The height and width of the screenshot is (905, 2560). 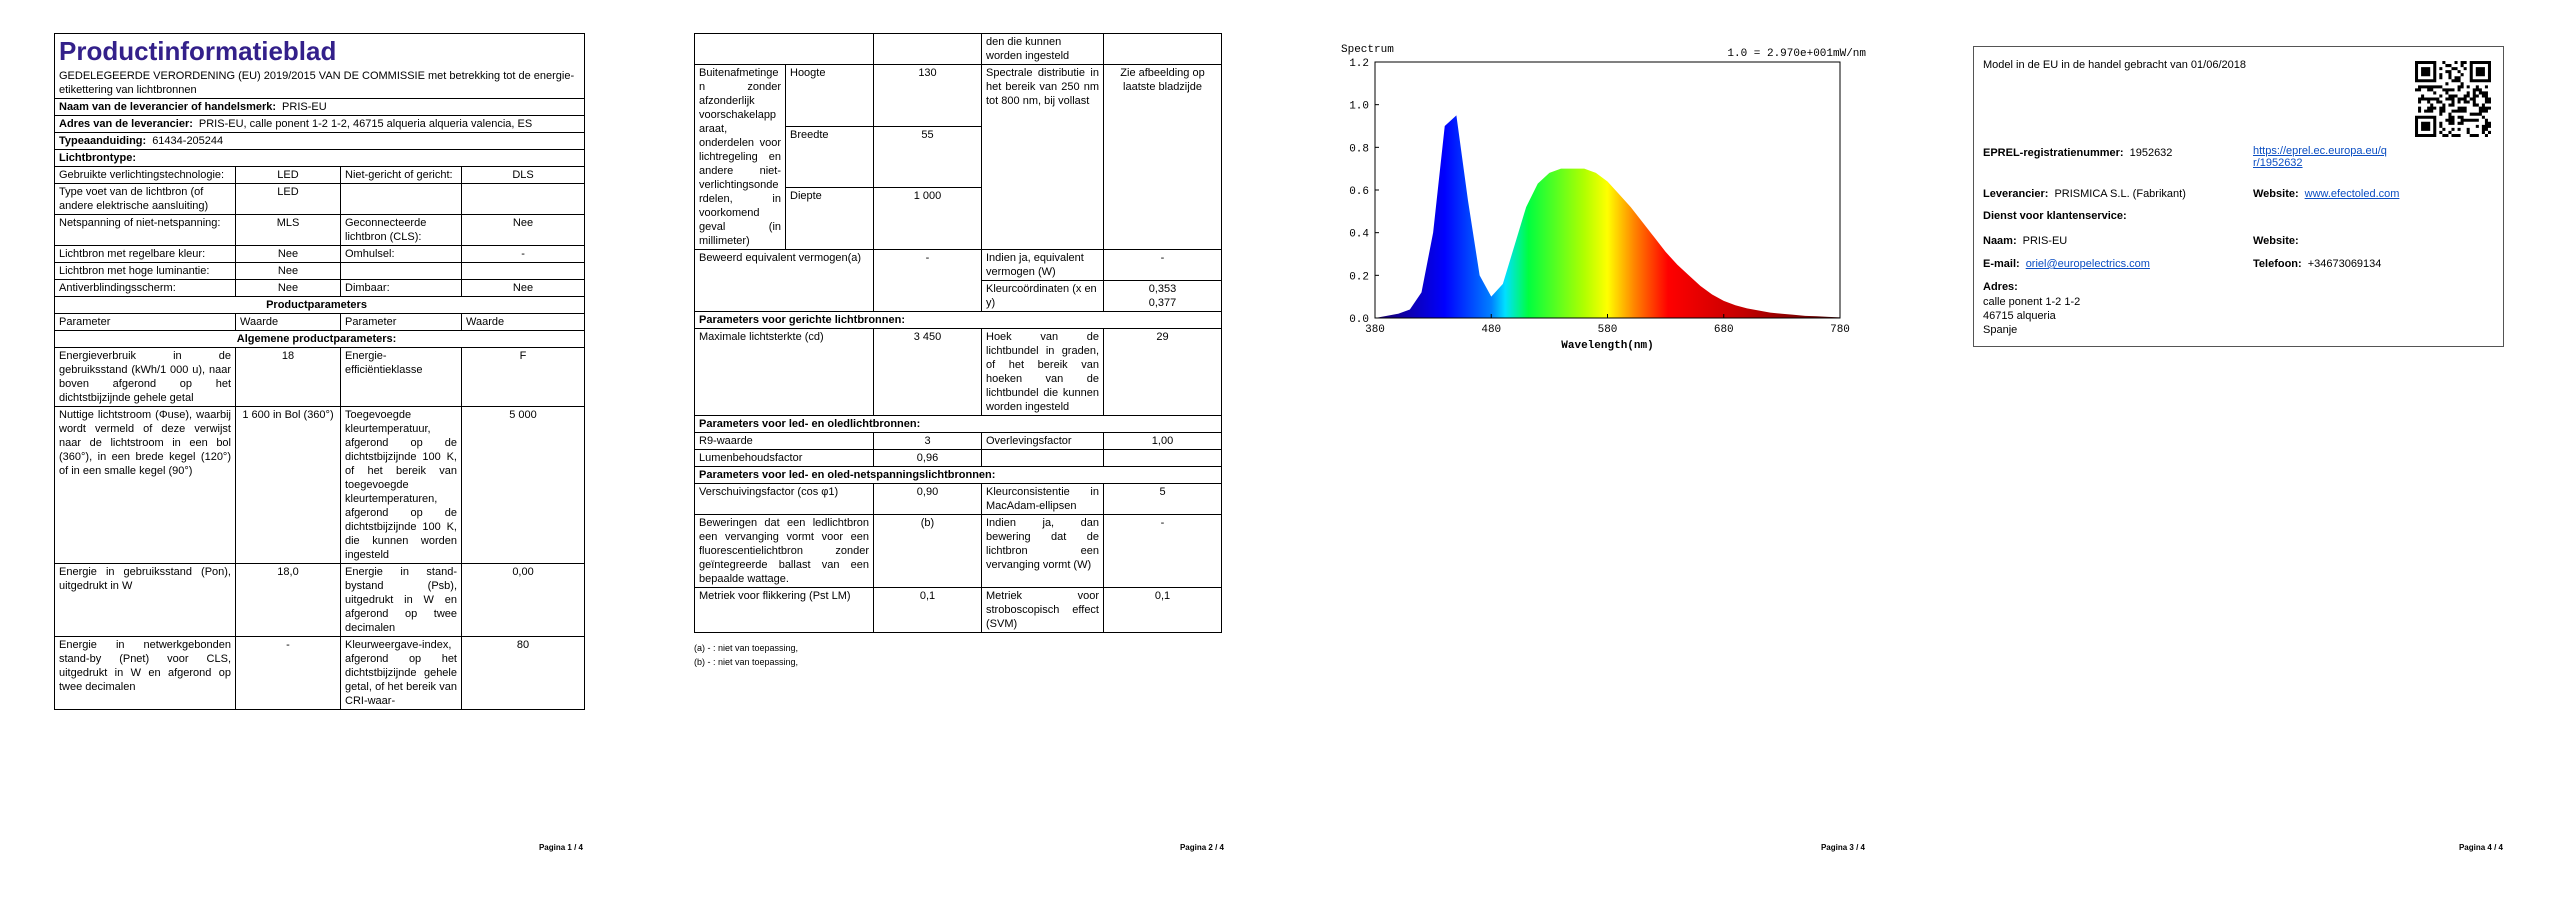 What do you see at coordinates (316, 305) in the screenshot?
I see `cell-text: Productparameters` at bounding box center [316, 305].